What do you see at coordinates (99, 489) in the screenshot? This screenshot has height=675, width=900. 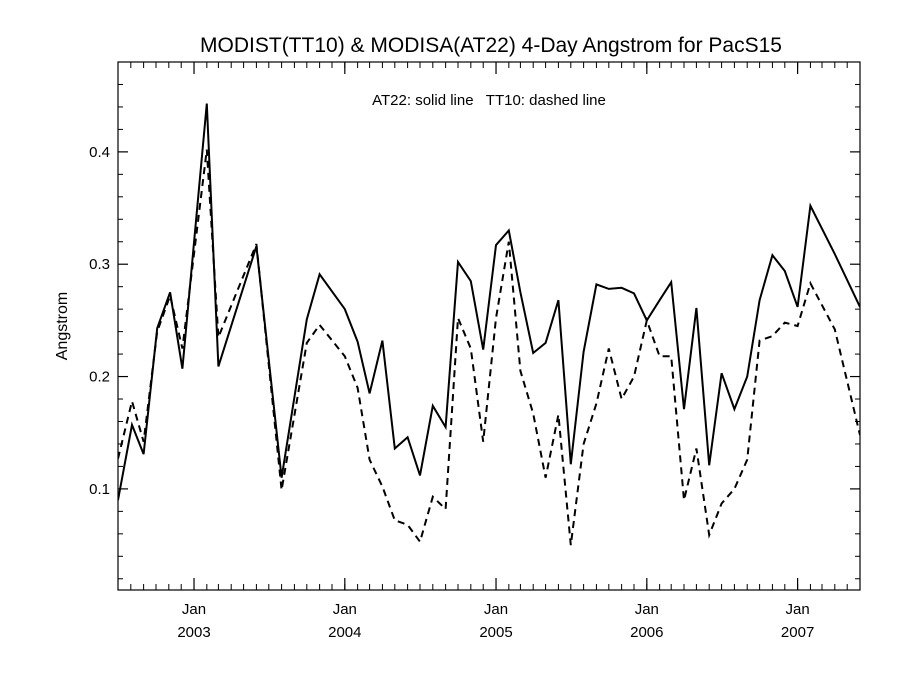 I see `y-tick-label: 0.1` at bounding box center [99, 489].